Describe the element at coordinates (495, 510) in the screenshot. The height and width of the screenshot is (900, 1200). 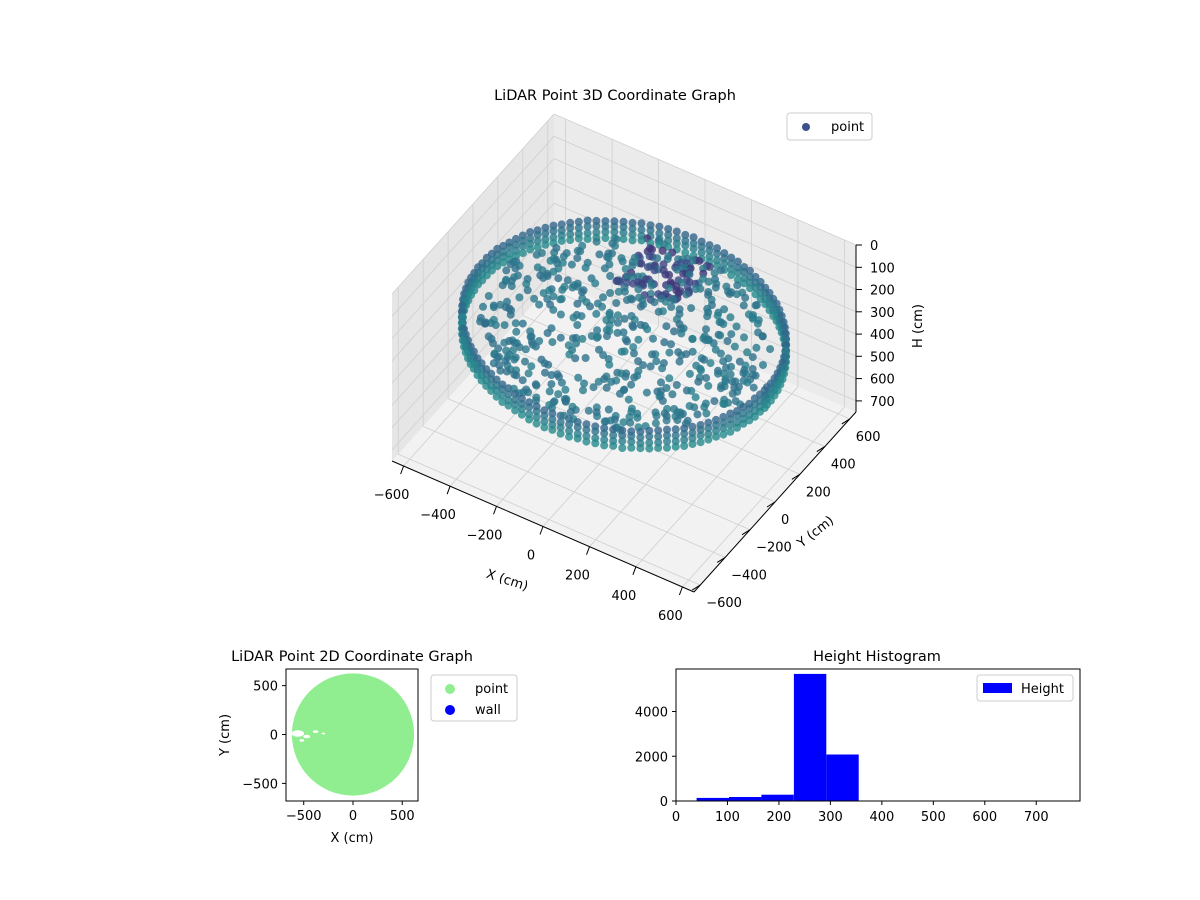
I see `x-tick-3d` at that location.